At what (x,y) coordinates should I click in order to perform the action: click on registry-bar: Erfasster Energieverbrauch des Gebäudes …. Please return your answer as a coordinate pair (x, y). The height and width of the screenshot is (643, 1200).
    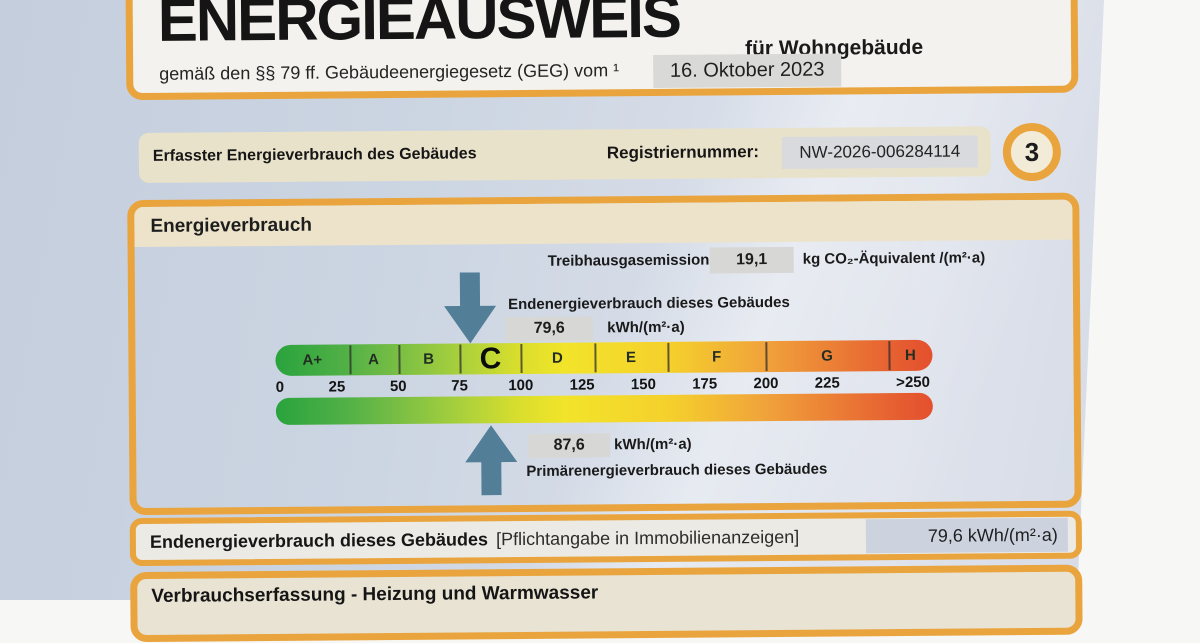
    Looking at the image, I should click on (565, 155).